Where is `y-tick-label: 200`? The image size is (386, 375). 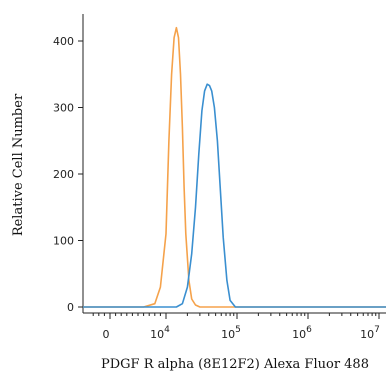
y-tick-label: 200 is located at coordinates (63, 174).